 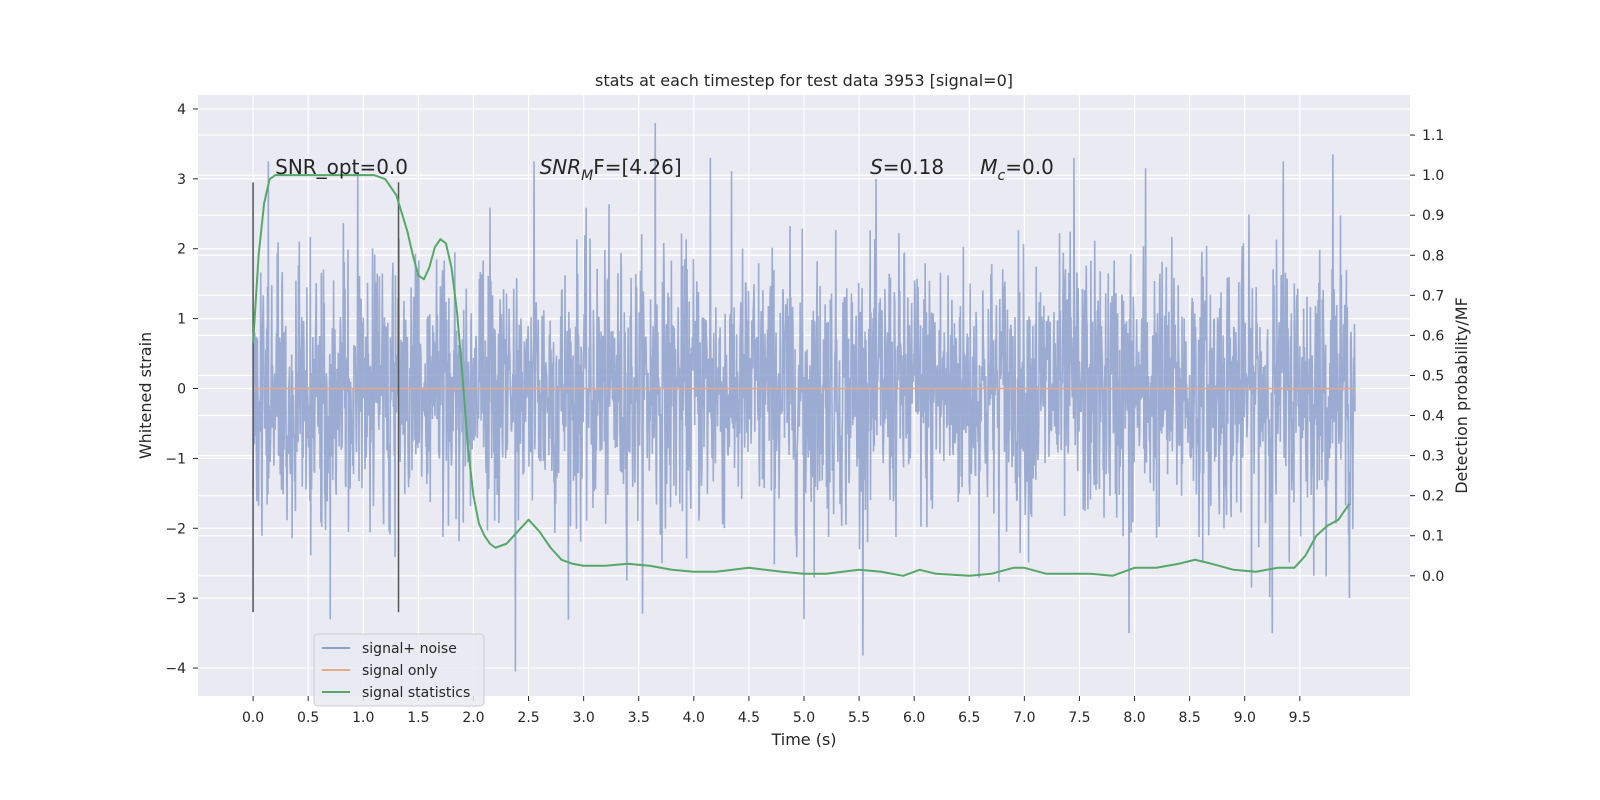 What do you see at coordinates (1300, 718) in the screenshot?
I see `x-tick-label: 9.5` at bounding box center [1300, 718].